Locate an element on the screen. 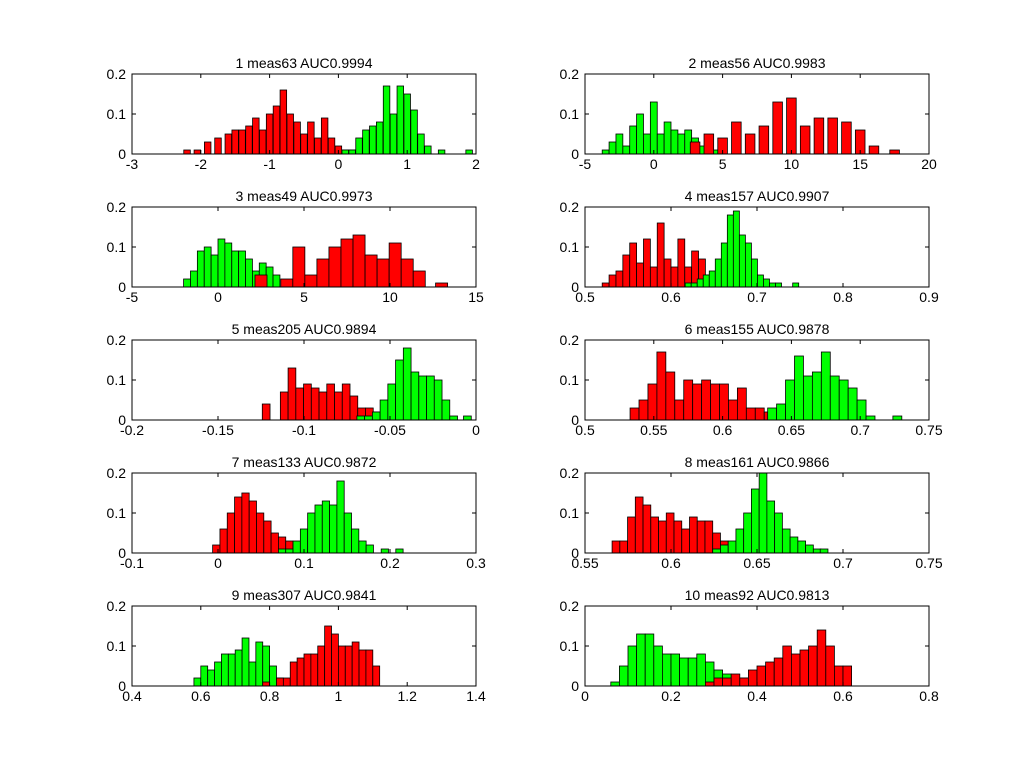  x-tick-label: 1 is located at coordinates (407, 164).